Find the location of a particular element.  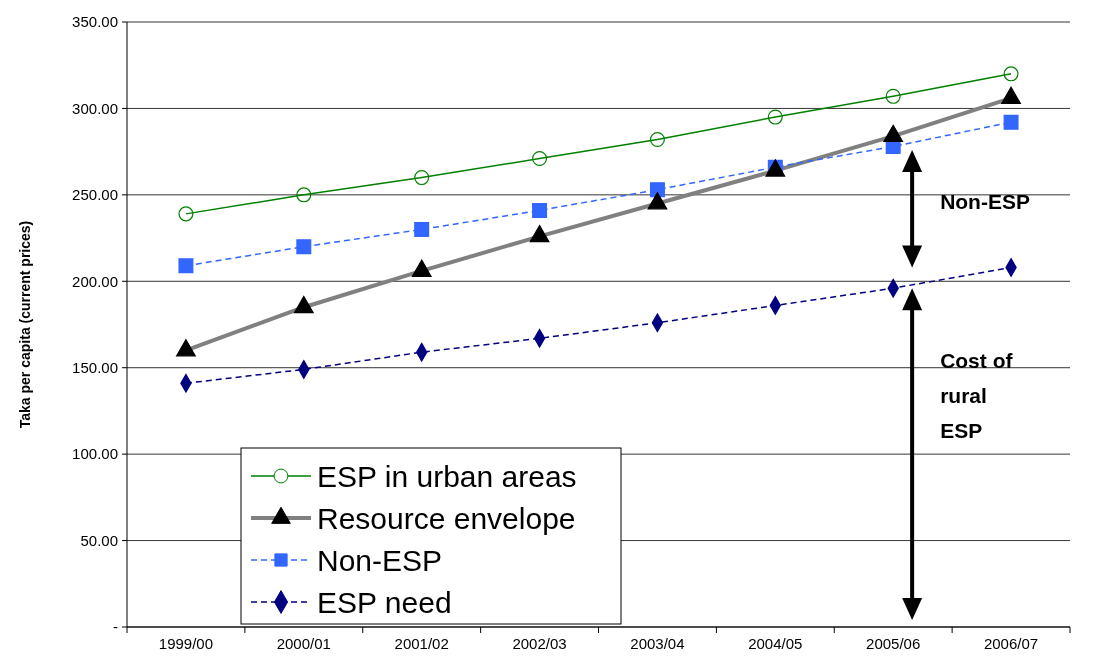

x-tick-label: 2004/05 is located at coordinates (775, 643).